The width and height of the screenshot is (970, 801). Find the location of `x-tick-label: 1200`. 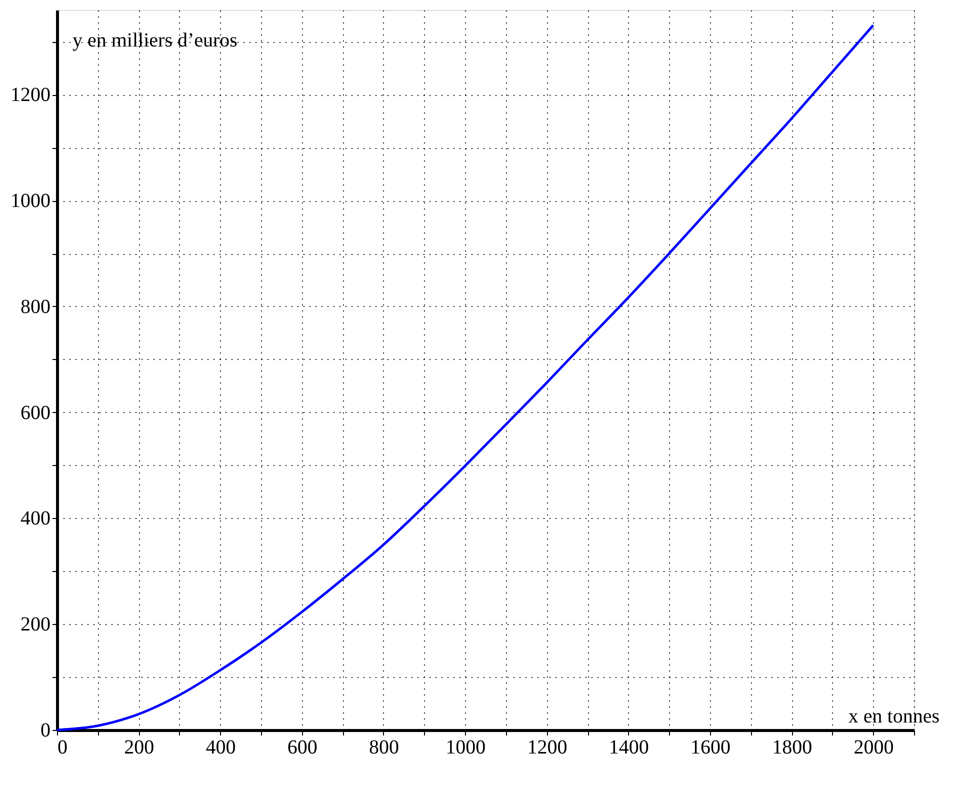

x-tick-label: 1200 is located at coordinates (547, 747).